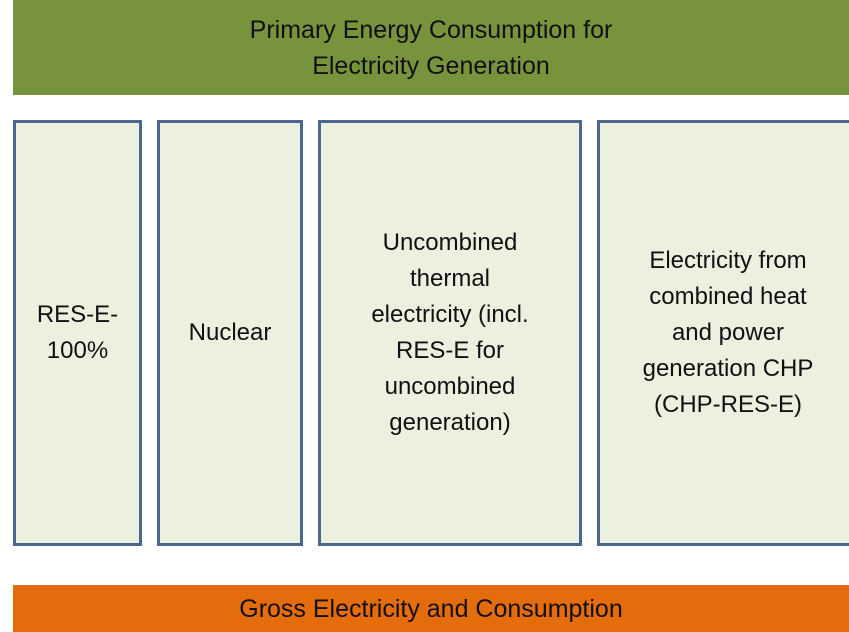 The image size is (849, 632). What do you see at coordinates (728, 368) in the screenshot?
I see `text-line: generation CHP` at bounding box center [728, 368].